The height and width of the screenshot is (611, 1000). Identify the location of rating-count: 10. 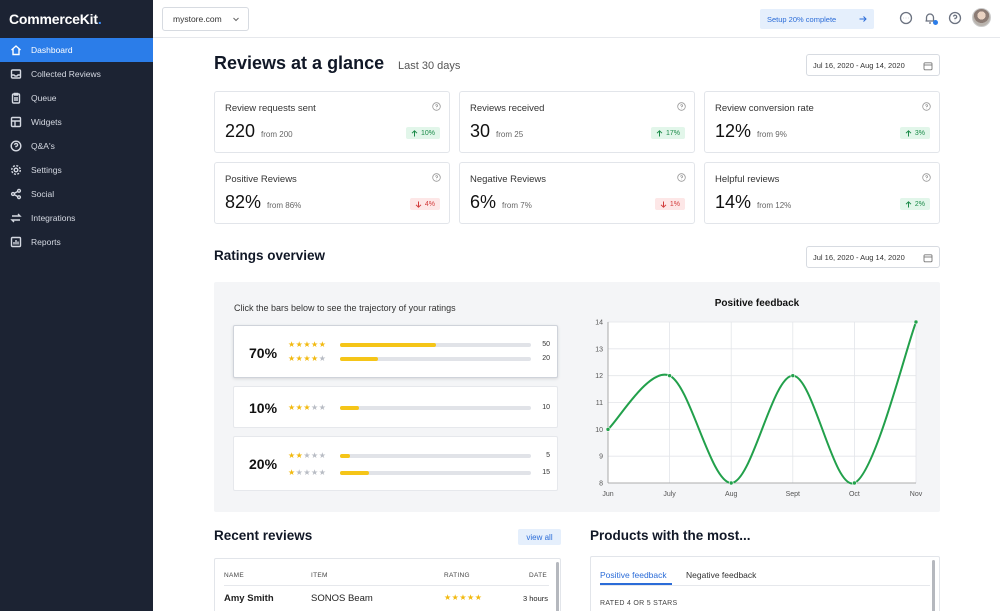
(546, 407).